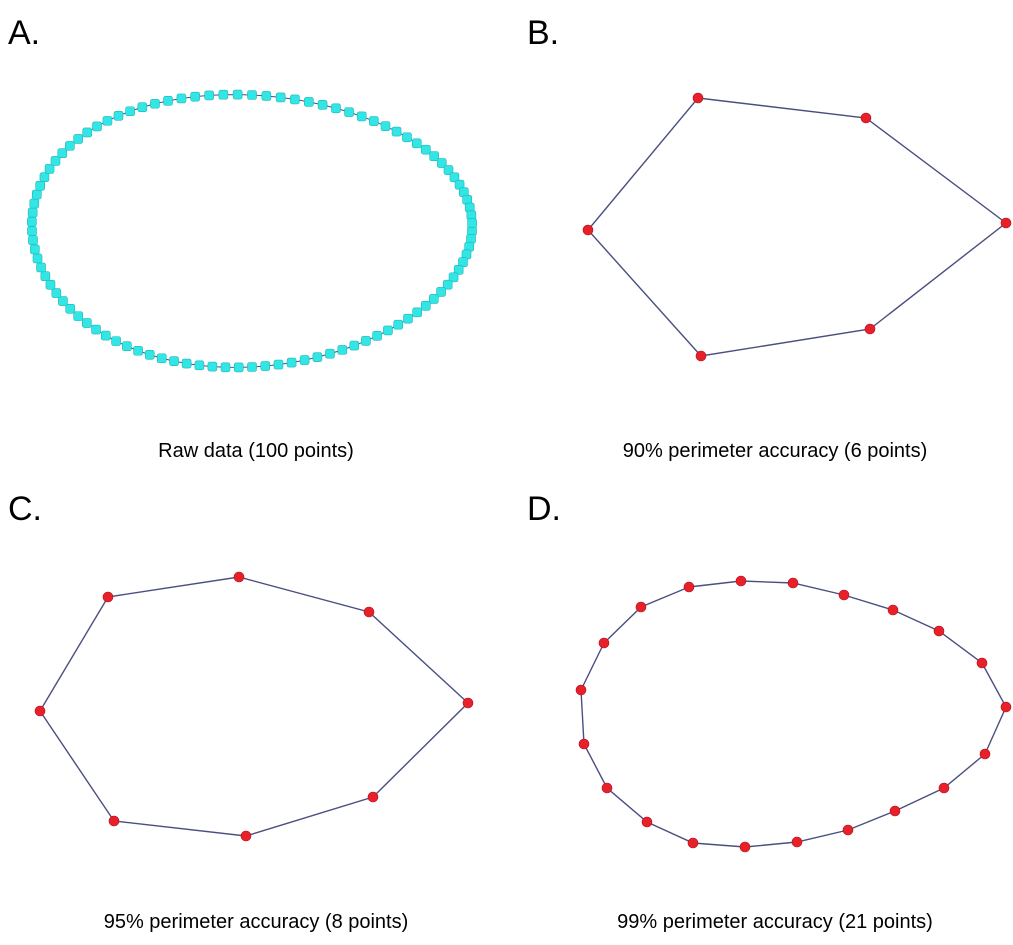  Describe the element at coordinates (797, 227) in the screenshot. I see `panel-b-outline` at that location.